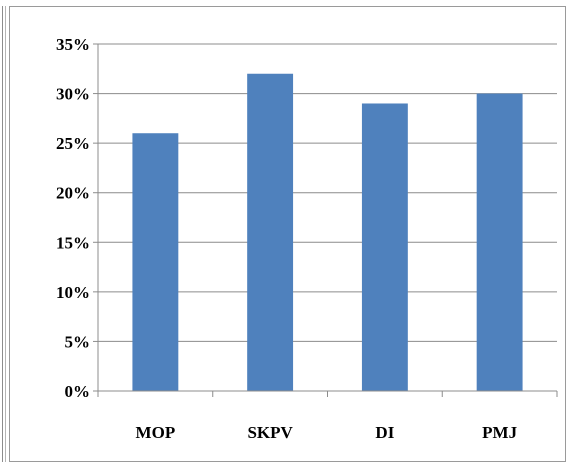 Image resolution: width=570 pixels, height=466 pixels. What do you see at coordinates (499, 432) in the screenshot?
I see `x-tick-label: PMJ` at bounding box center [499, 432].